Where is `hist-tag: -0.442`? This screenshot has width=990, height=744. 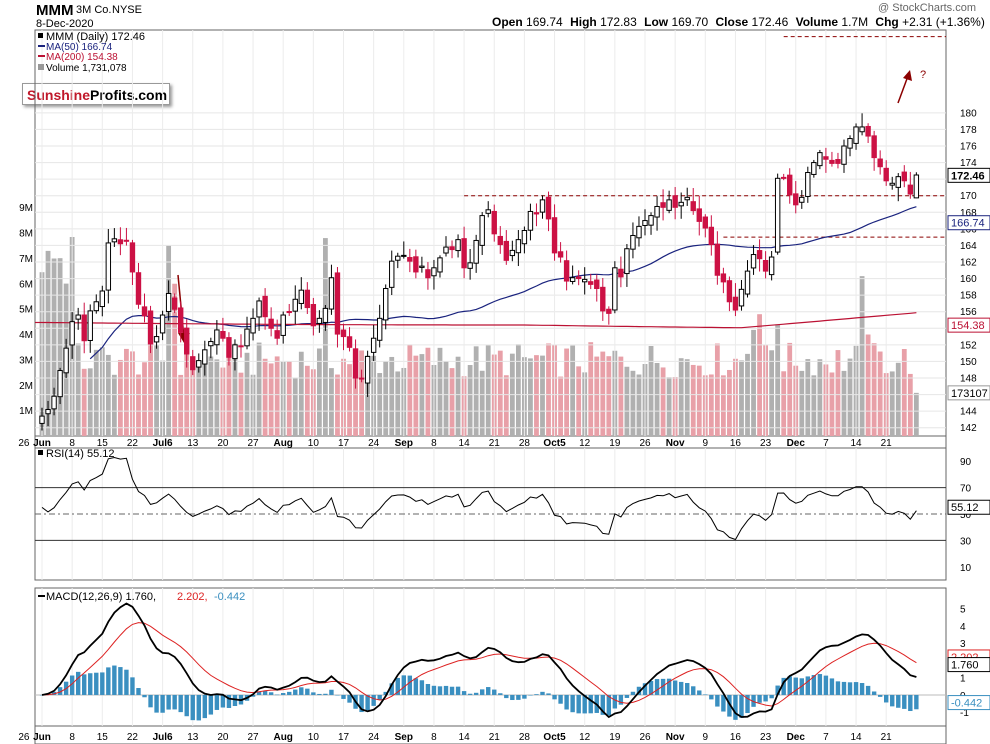
hist-tag: -0.442 is located at coordinates (966, 704).